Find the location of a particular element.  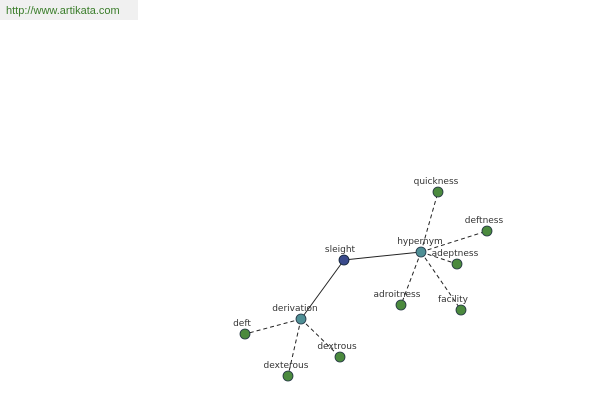

node-label: adeptness is located at coordinates (455, 254).